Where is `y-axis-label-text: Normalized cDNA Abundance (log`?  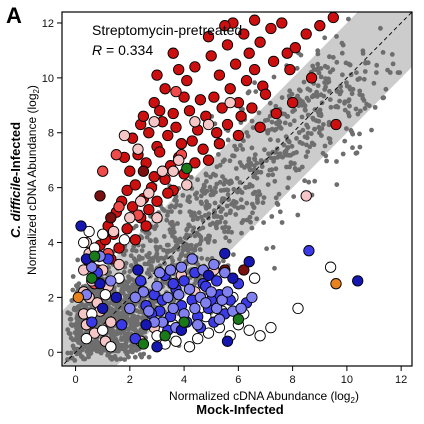
y-axis-label-text: Normalized cDNA Abundance (log is located at coordinates (32, 184).